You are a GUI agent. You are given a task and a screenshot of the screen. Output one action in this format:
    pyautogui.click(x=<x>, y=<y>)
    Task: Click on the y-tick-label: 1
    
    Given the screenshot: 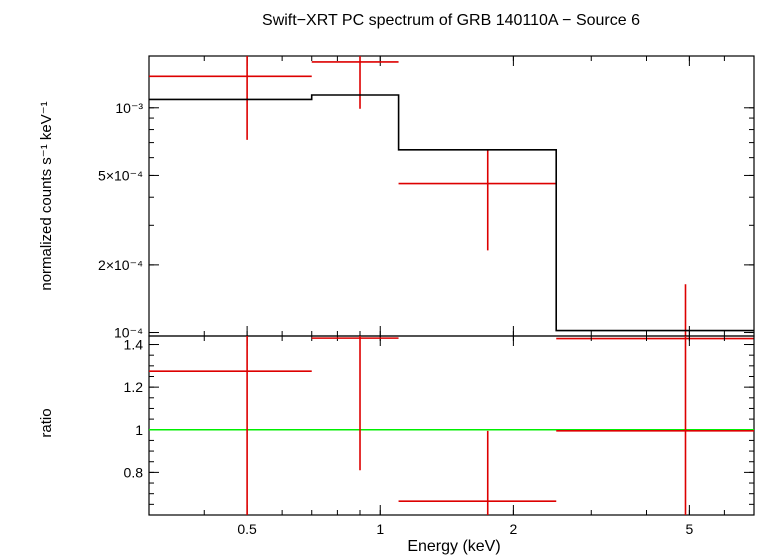 What is the action you would take?
    pyautogui.click(x=139, y=430)
    